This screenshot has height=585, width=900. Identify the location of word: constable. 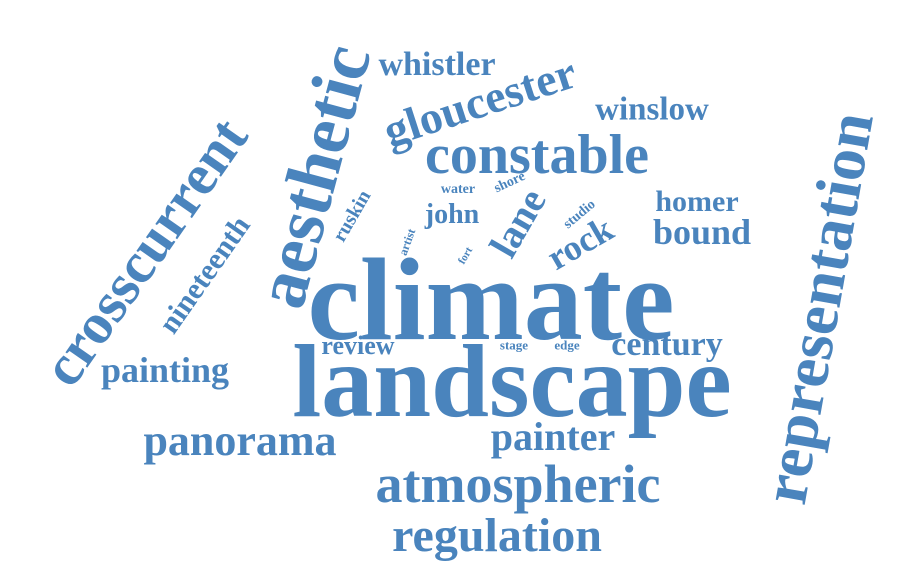
(537, 155).